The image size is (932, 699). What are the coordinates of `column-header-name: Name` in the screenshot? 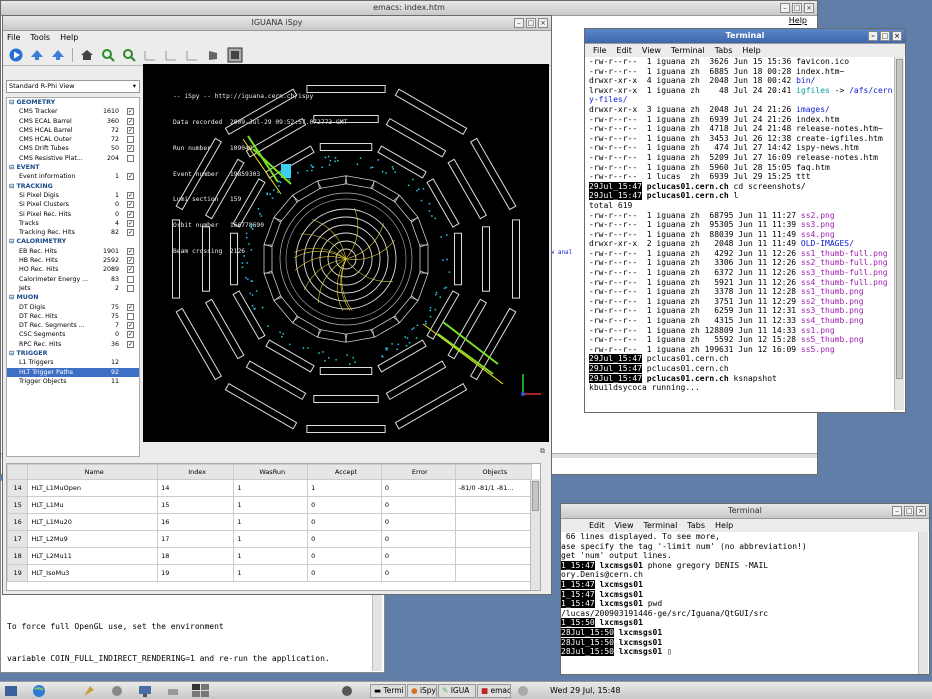 It's located at (93, 472).